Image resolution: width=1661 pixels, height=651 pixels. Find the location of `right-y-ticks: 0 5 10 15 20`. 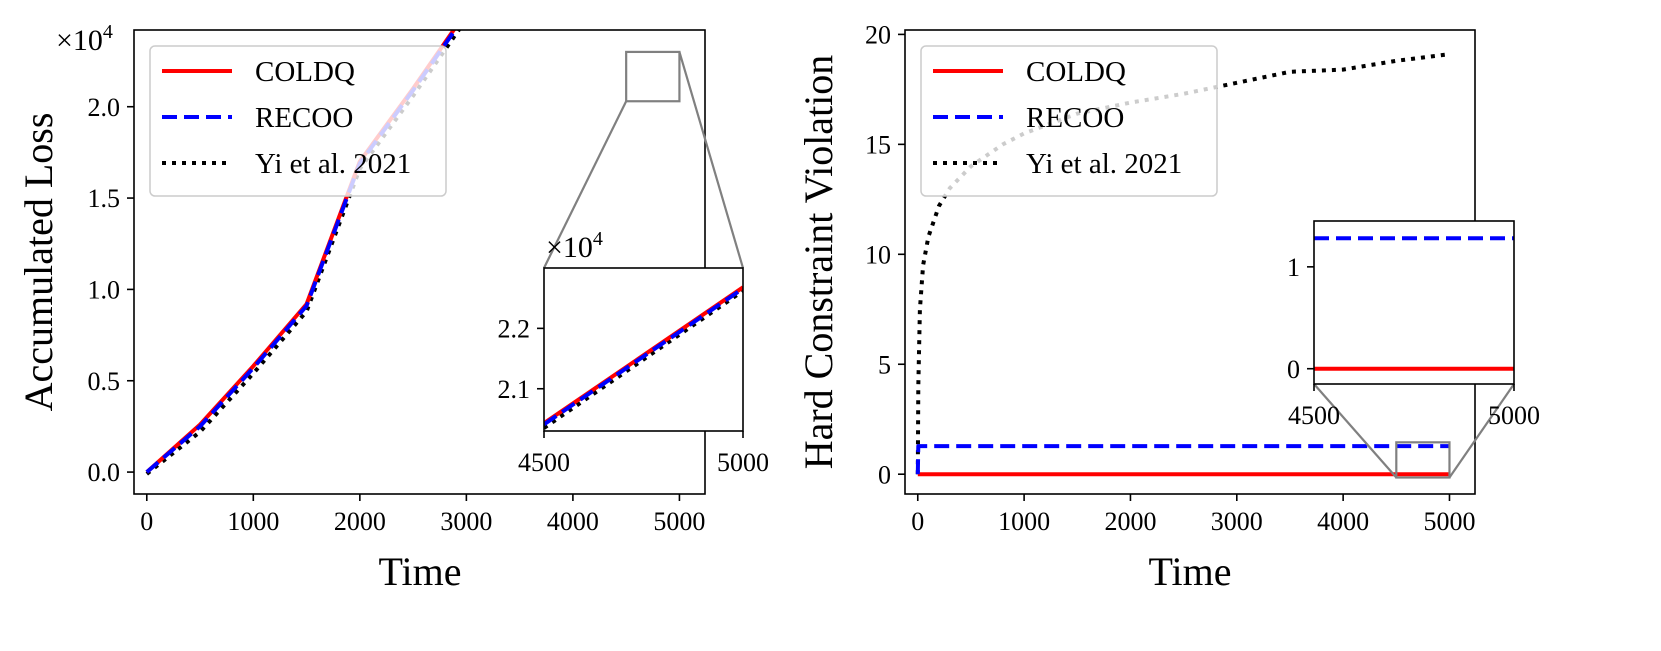

right-y-ticks: 0 5 10 15 20 is located at coordinates (885, 254).